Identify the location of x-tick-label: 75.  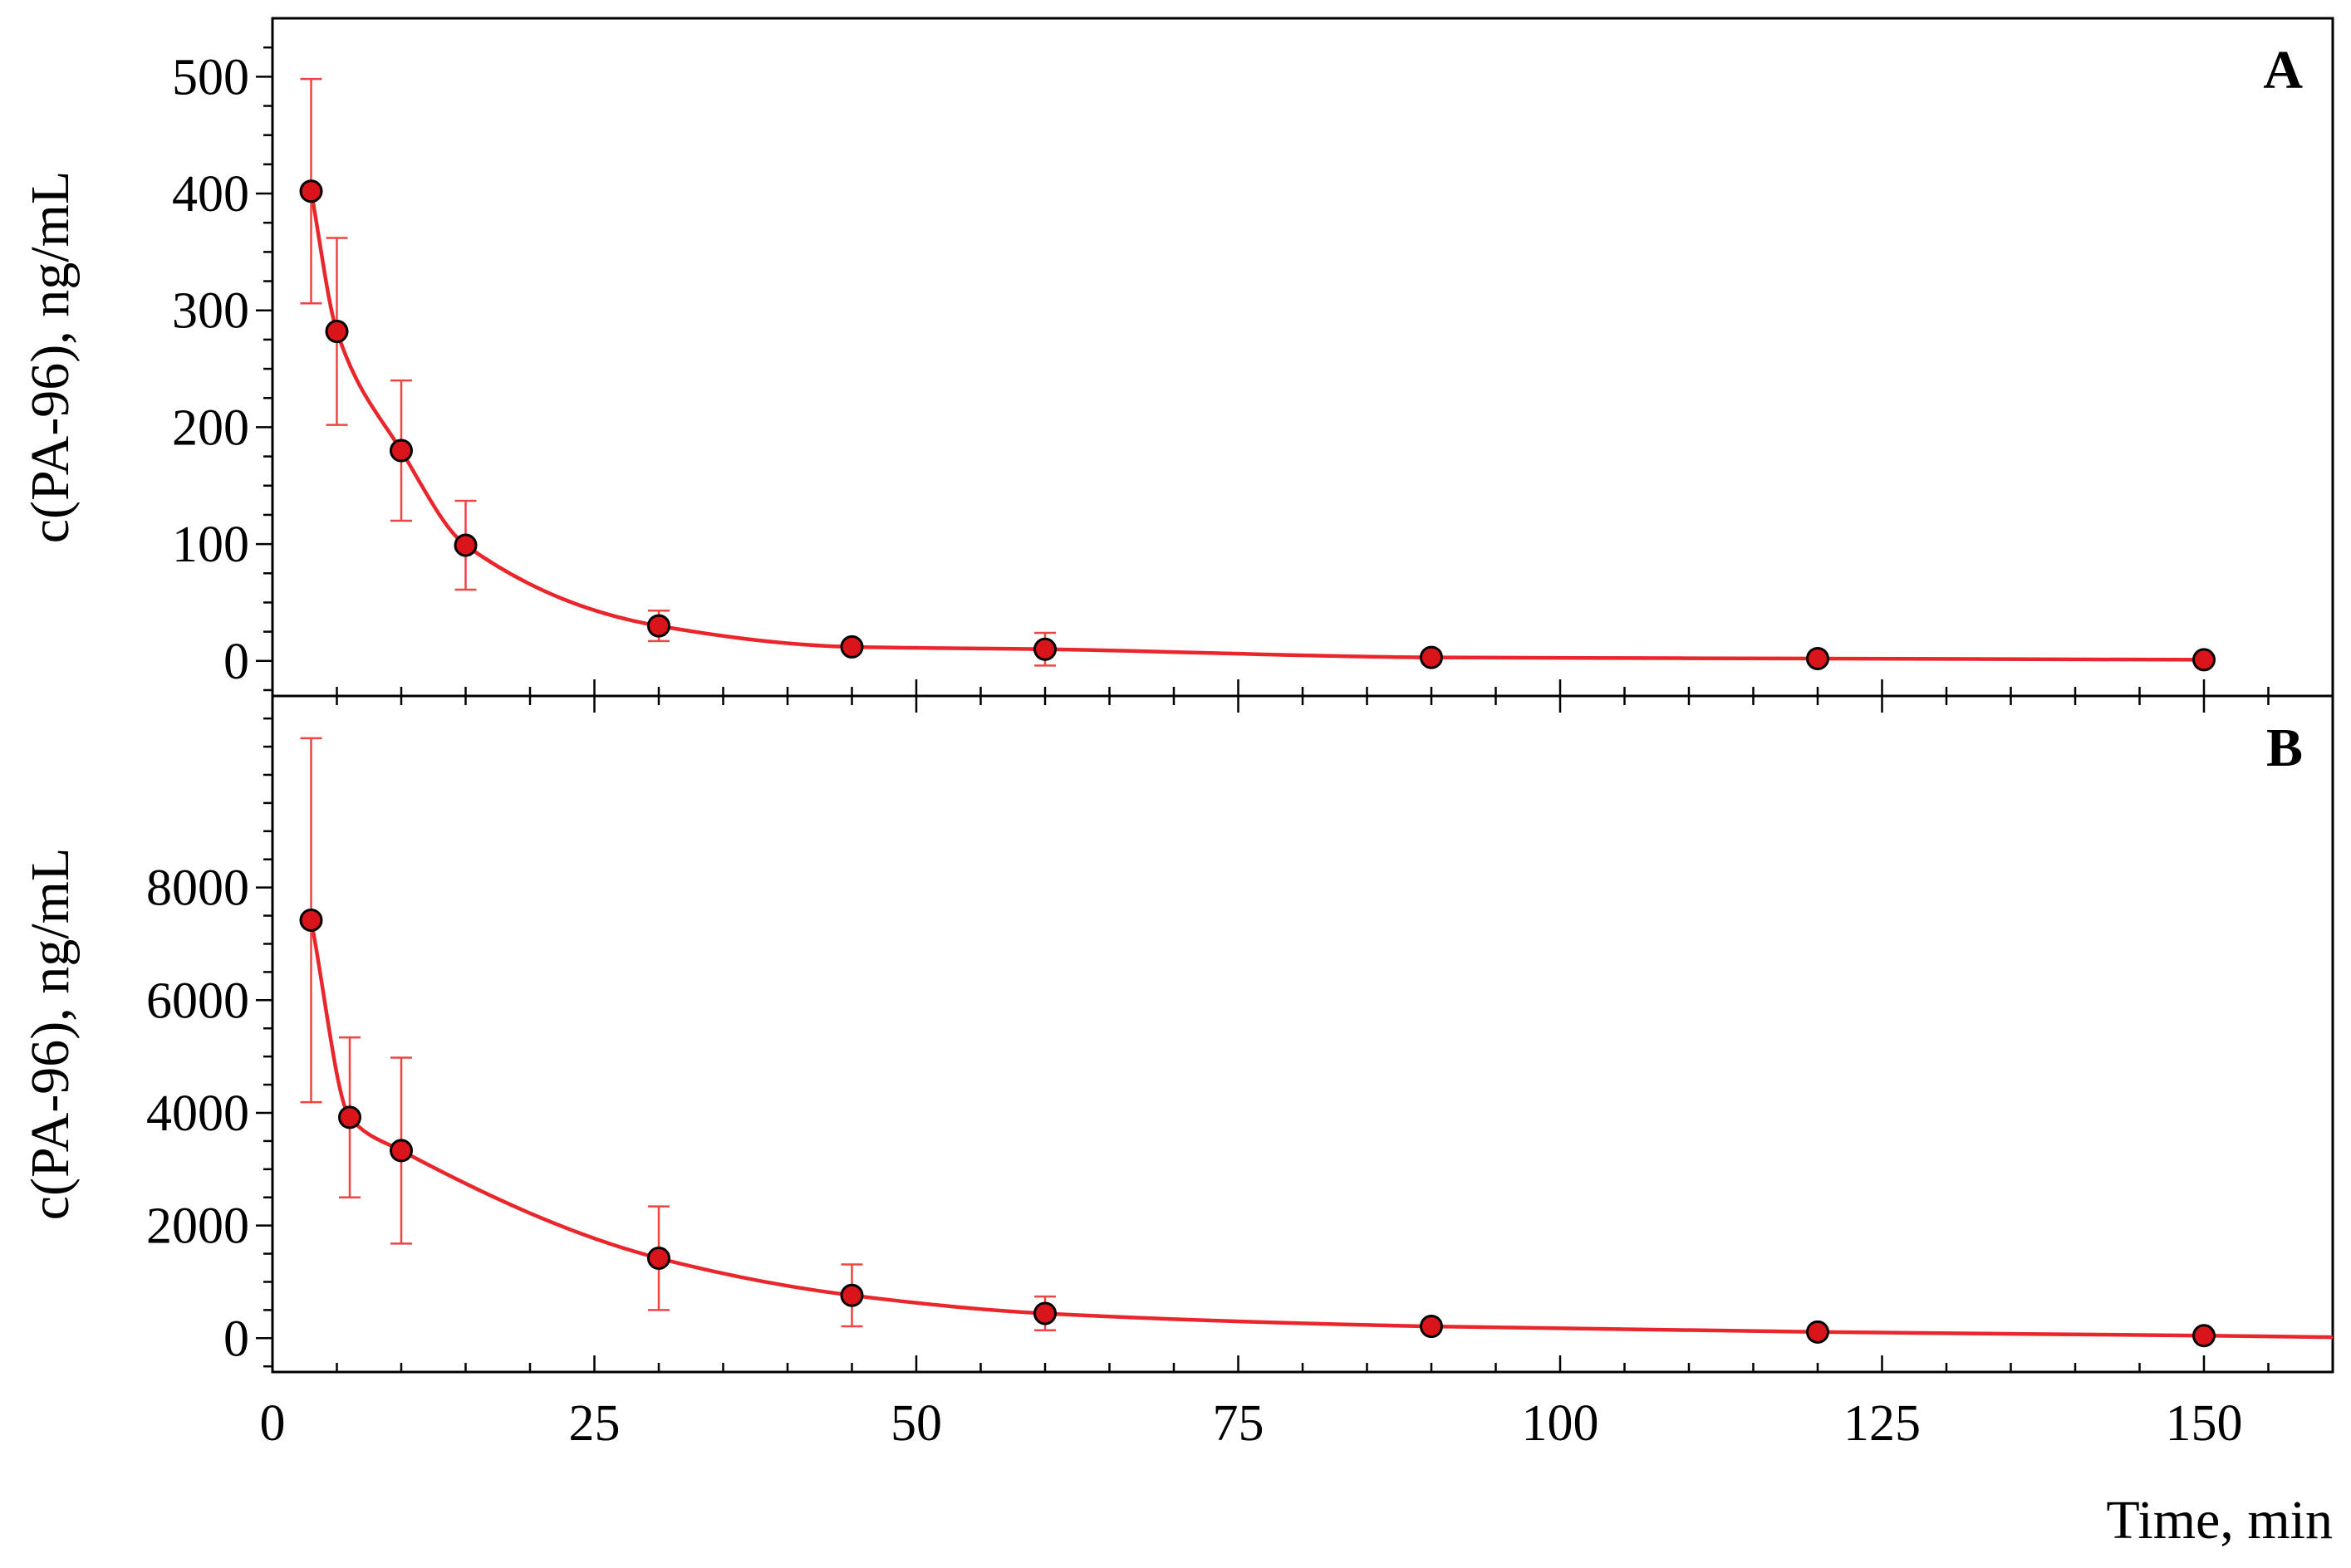
(1239, 1423).